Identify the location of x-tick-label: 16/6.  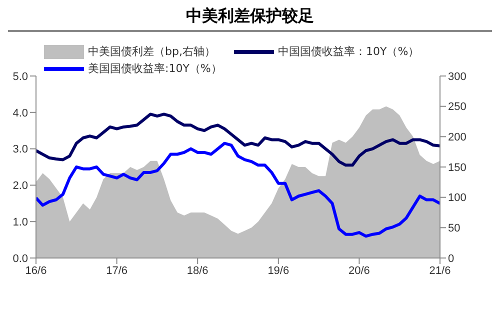
(36, 270).